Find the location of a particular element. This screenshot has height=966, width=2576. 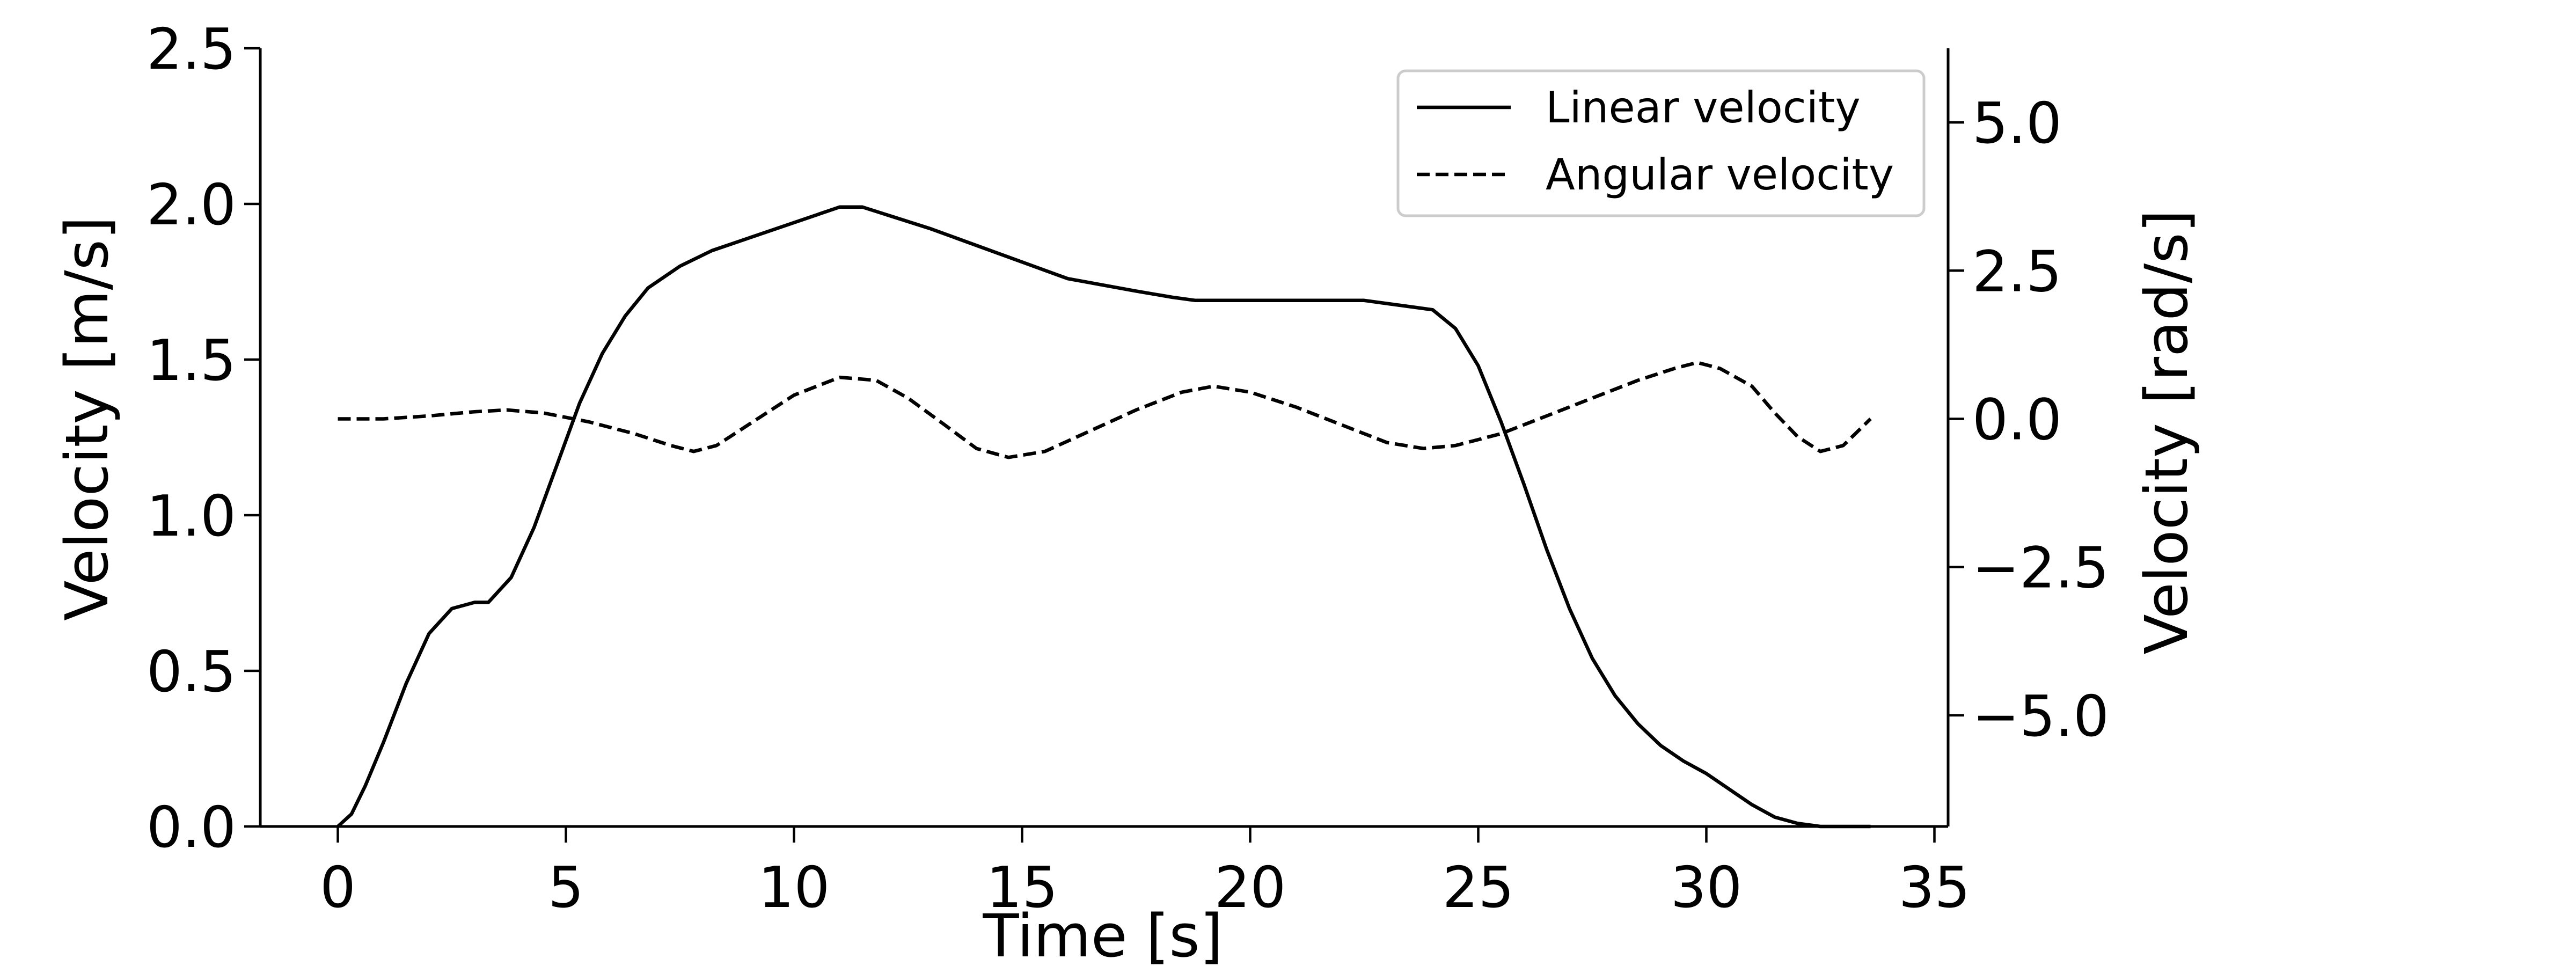

y2-tick-label: 2.5 is located at coordinates (2017, 271).